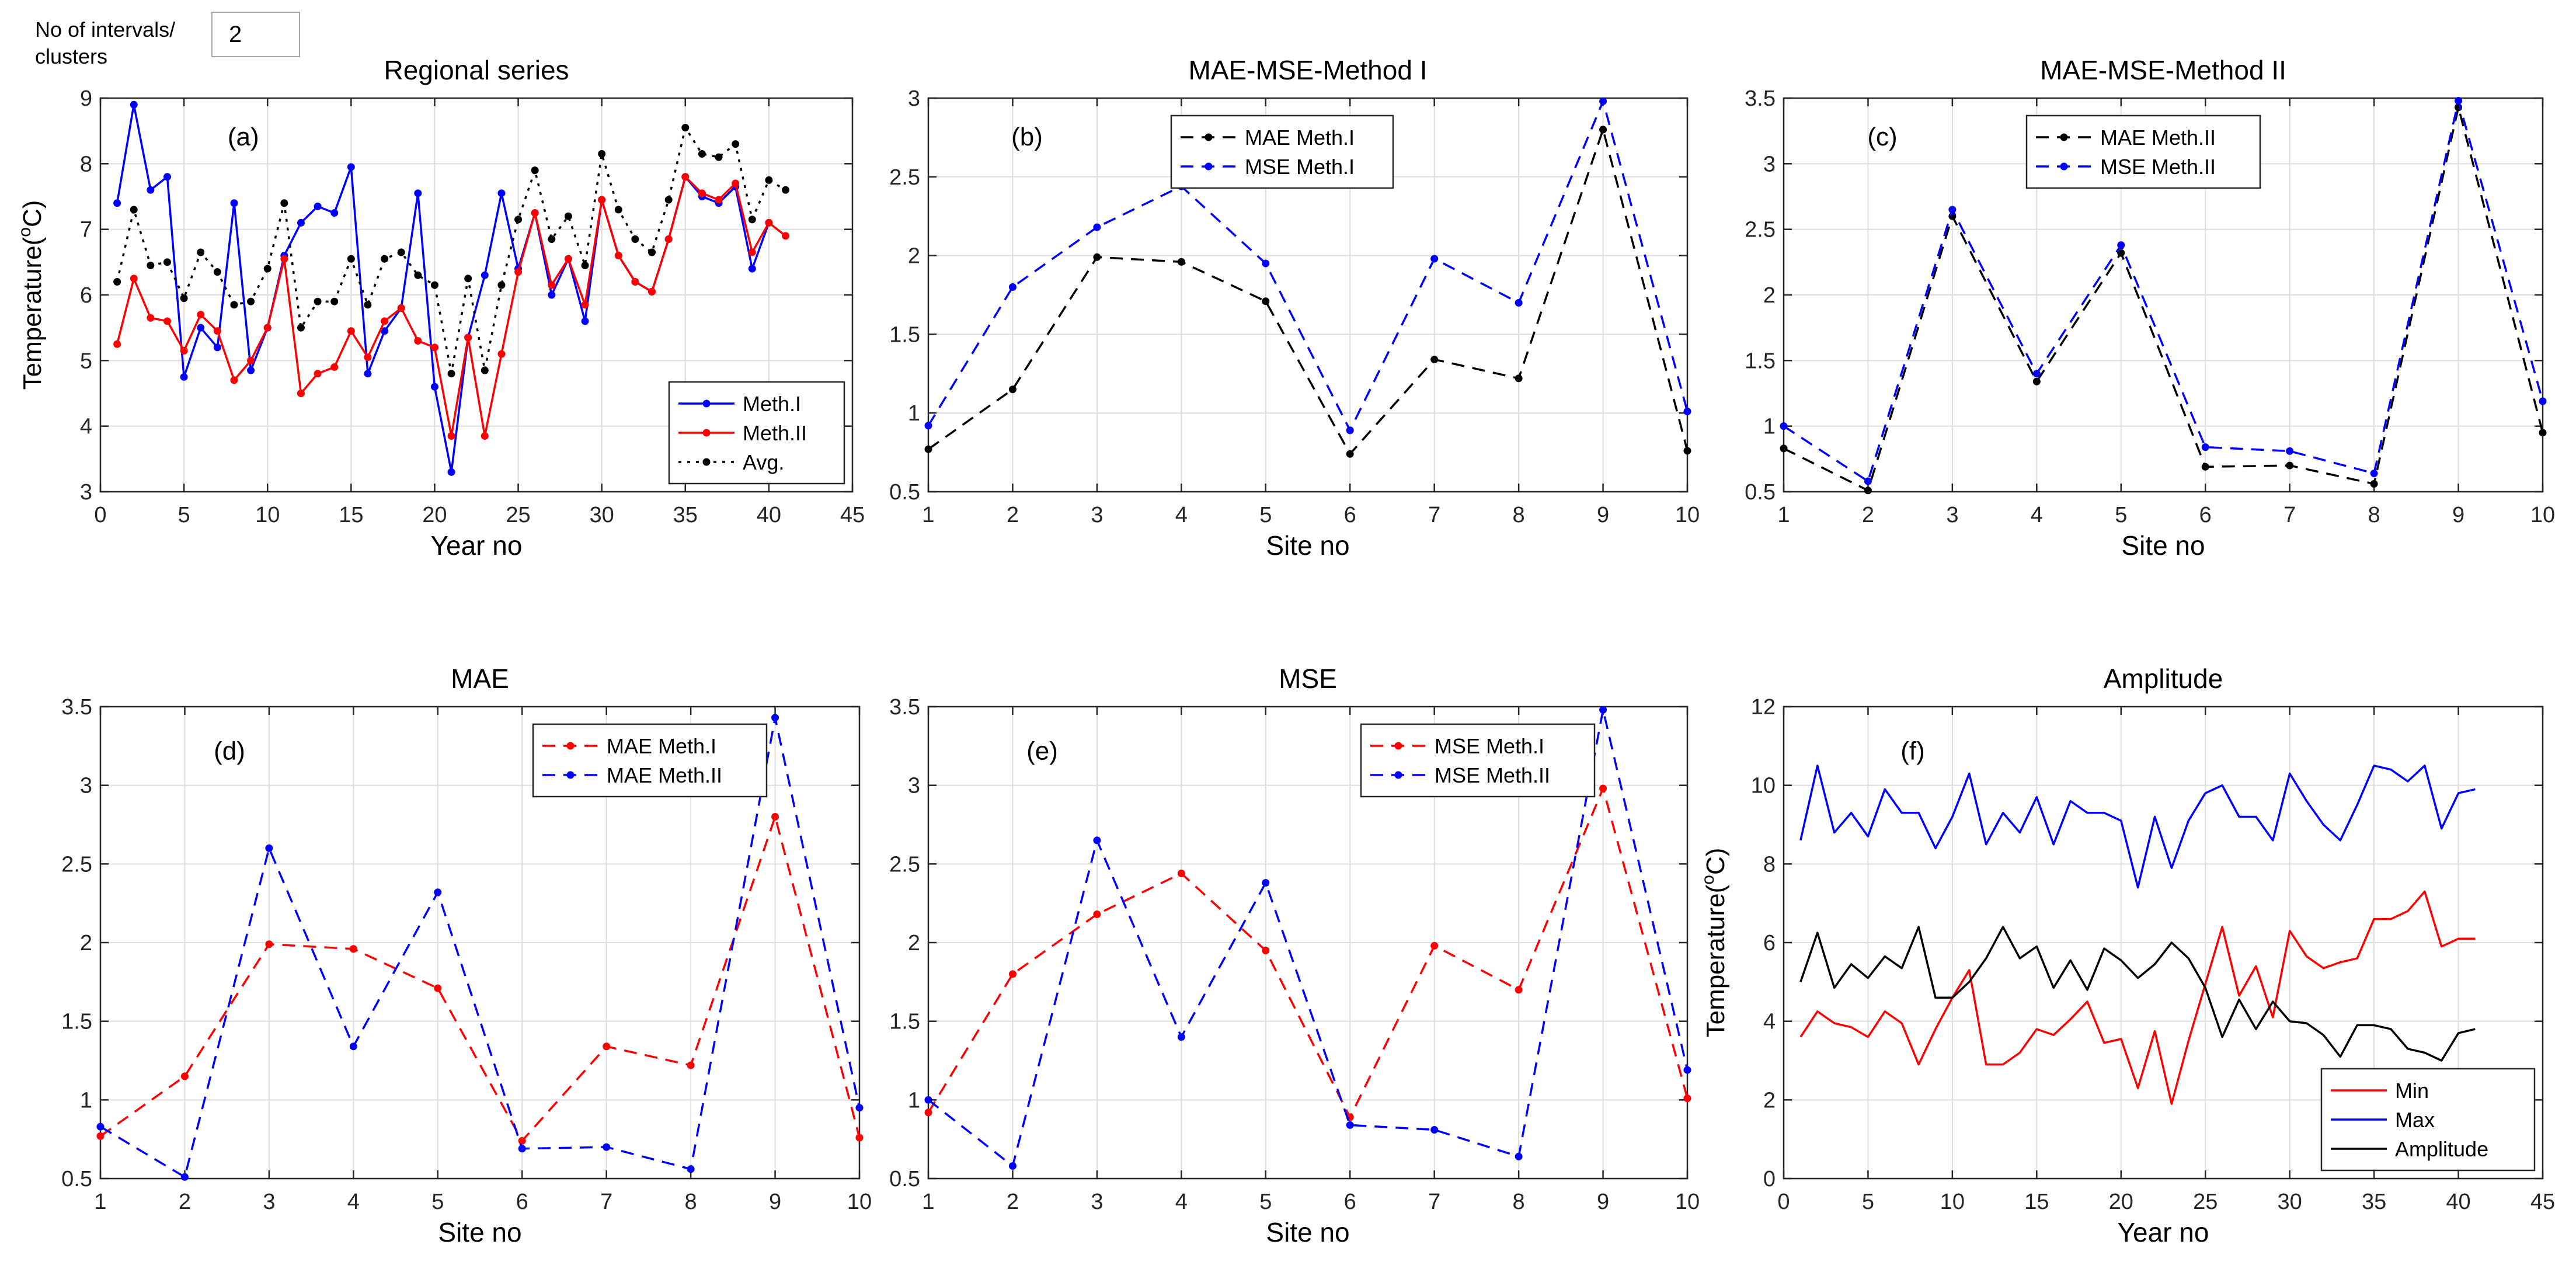 The width and height of the screenshot is (2576, 1272). I want to click on x-tick-label: 35, so click(685, 515).